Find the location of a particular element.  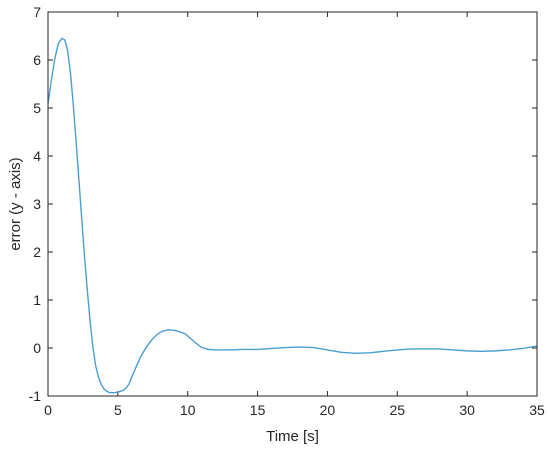

y-tick-label: 7 is located at coordinates (37, 12).